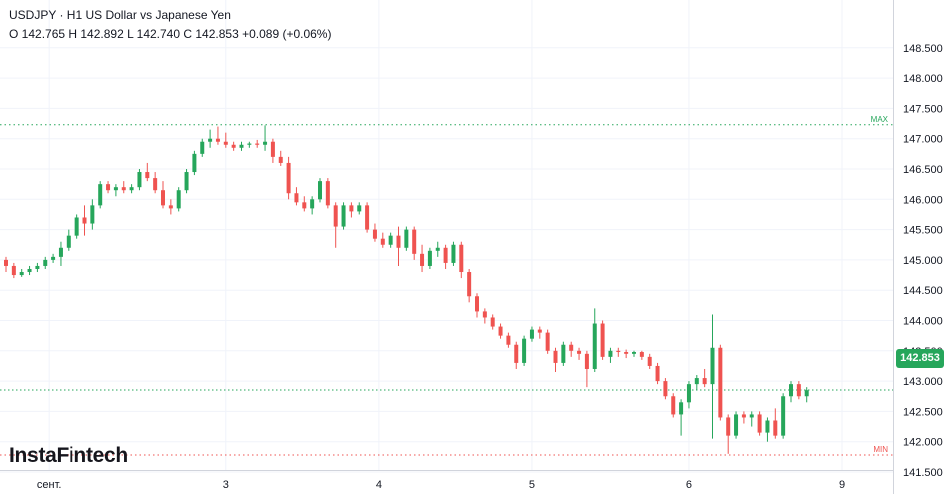 This screenshot has height=494, width=949. I want to click on logo-part-3: ntech, so click(100, 455).